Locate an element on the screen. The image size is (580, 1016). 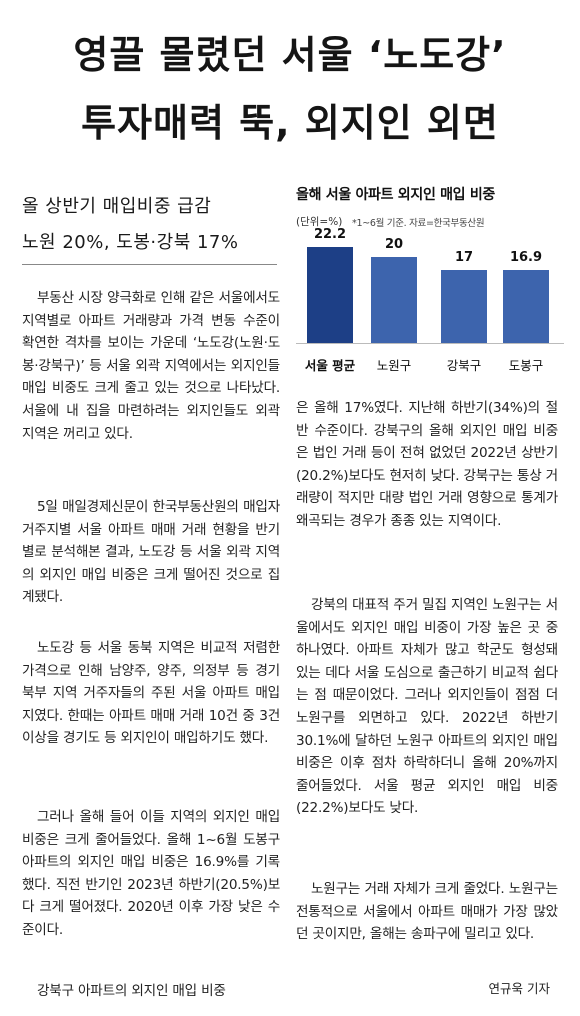
headline-line1: 영끌 몰렸던 서울 ‘노도강’ is located at coordinates (290, 55).